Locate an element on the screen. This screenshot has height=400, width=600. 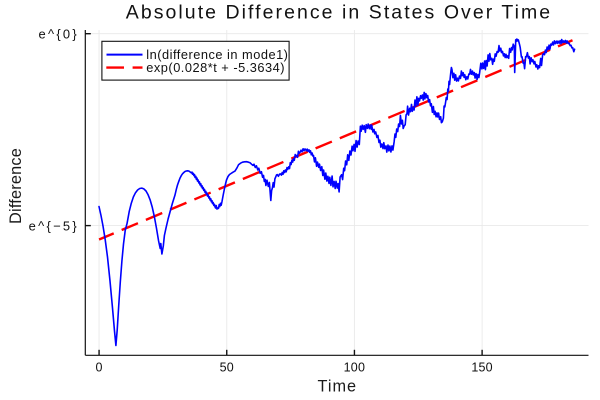
svg-text: Difference is located at coordinates (16, 186).